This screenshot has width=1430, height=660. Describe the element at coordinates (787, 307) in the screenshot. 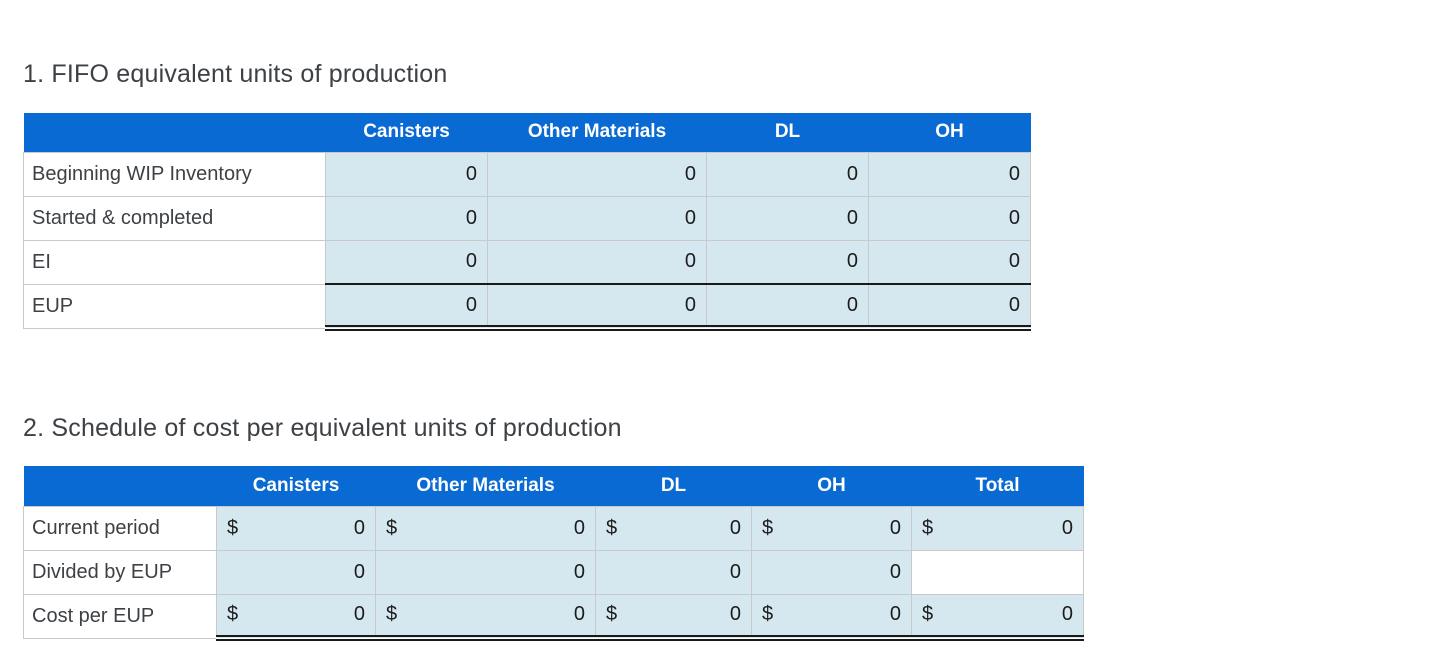

I see `total-cell-eup-dl: 0` at that location.